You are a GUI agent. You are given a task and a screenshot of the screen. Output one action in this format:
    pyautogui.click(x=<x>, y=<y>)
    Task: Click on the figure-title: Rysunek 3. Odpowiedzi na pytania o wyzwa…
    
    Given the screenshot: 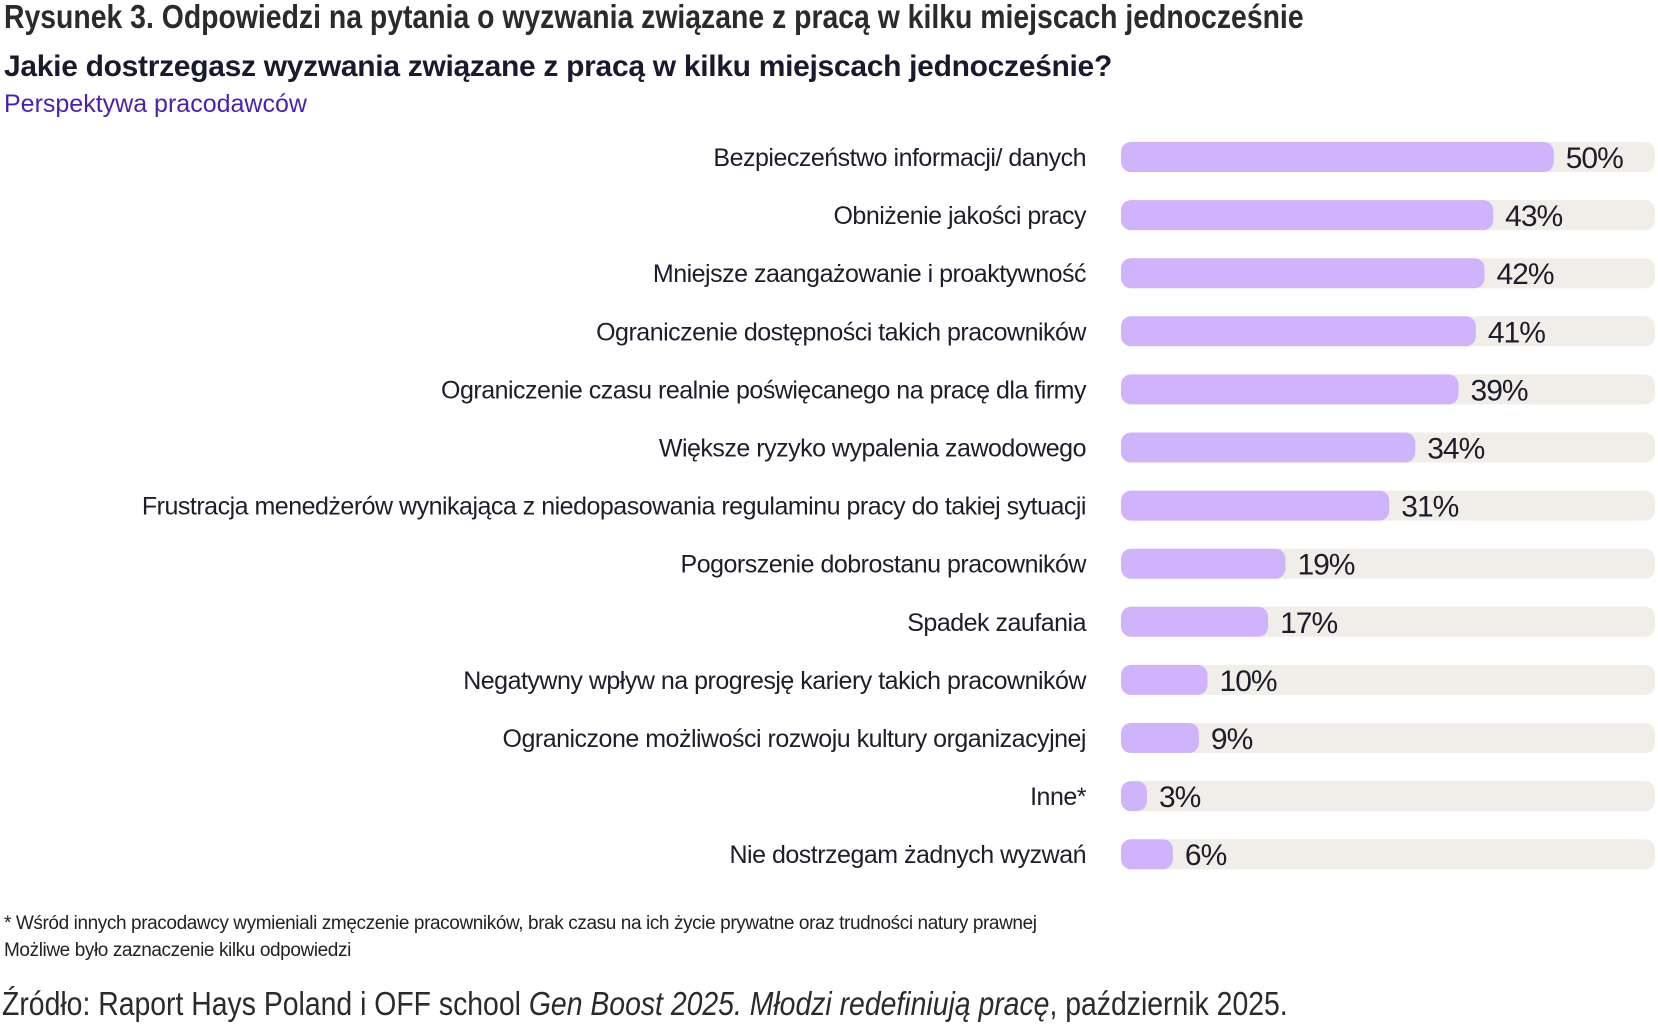 What is the action you would take?
    pyautogui.click(x=654, y=17)
    